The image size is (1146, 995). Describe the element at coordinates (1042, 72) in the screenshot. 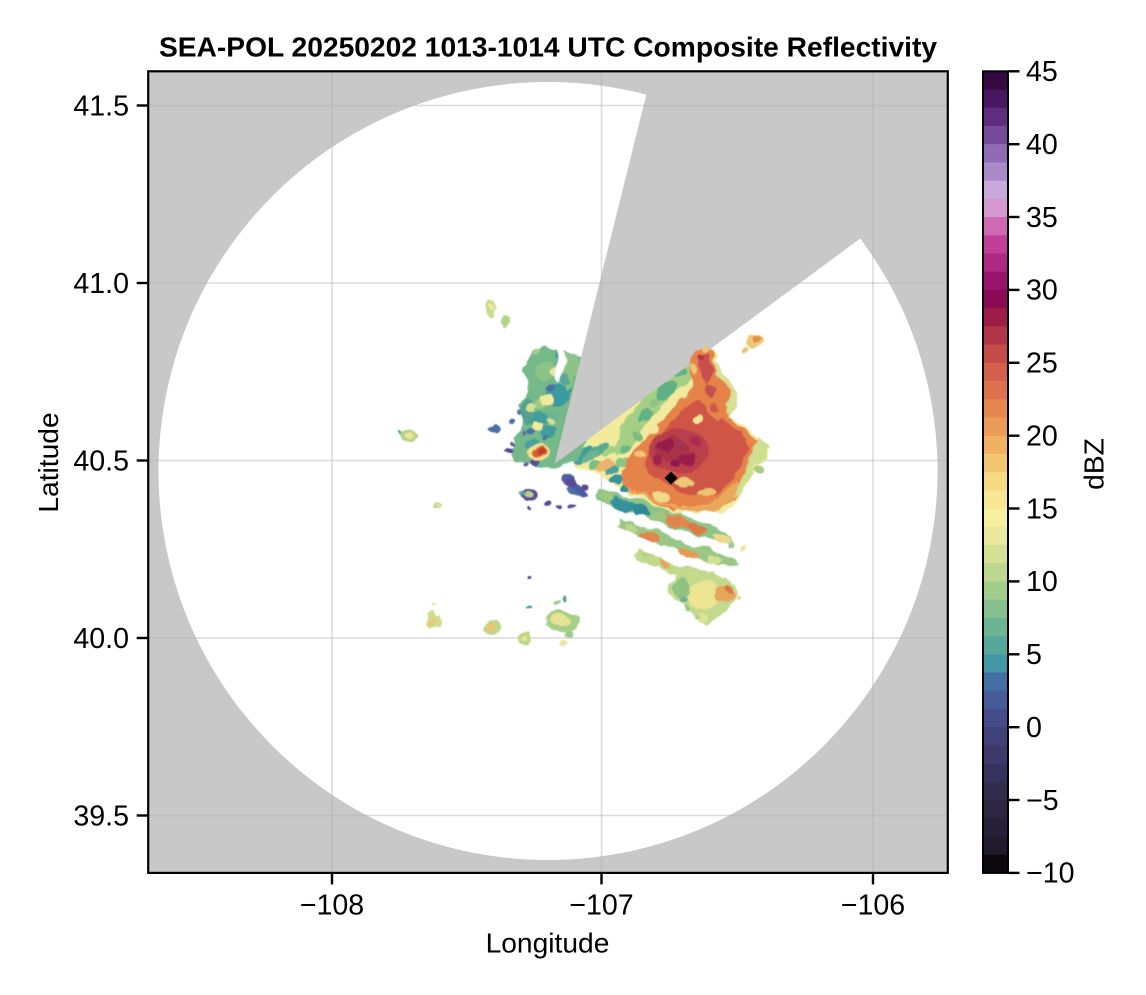

I see `svg-text: 45` at that location.